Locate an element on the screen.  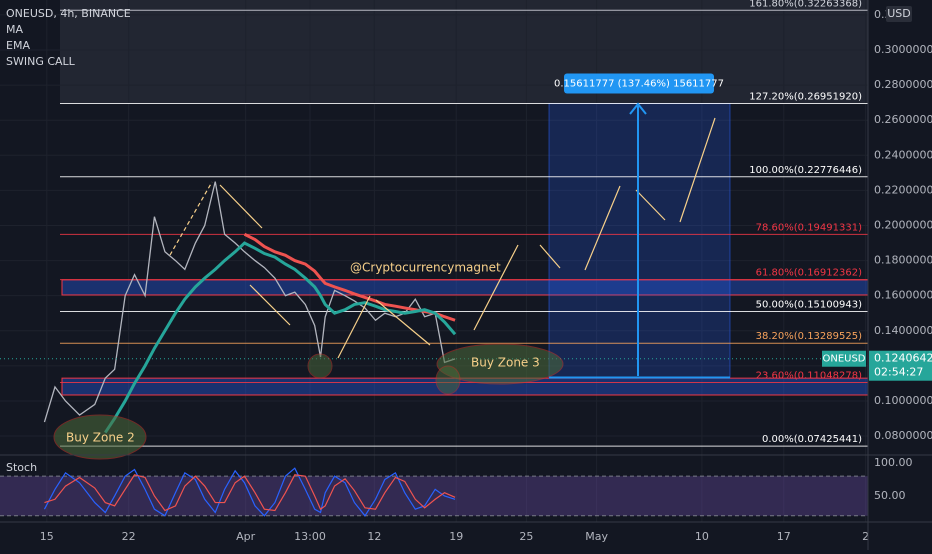
symbol-badge-text: ONEUSD is located at coordinates (843, 359).